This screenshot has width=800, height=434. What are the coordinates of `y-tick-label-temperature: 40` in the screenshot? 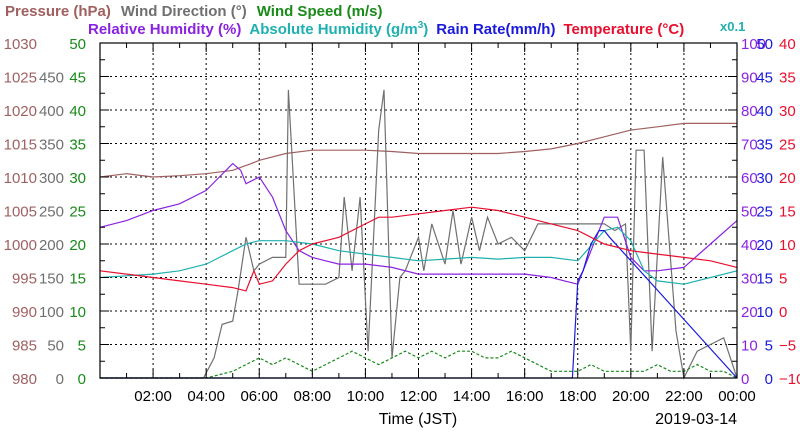 It's located at (787, 44).